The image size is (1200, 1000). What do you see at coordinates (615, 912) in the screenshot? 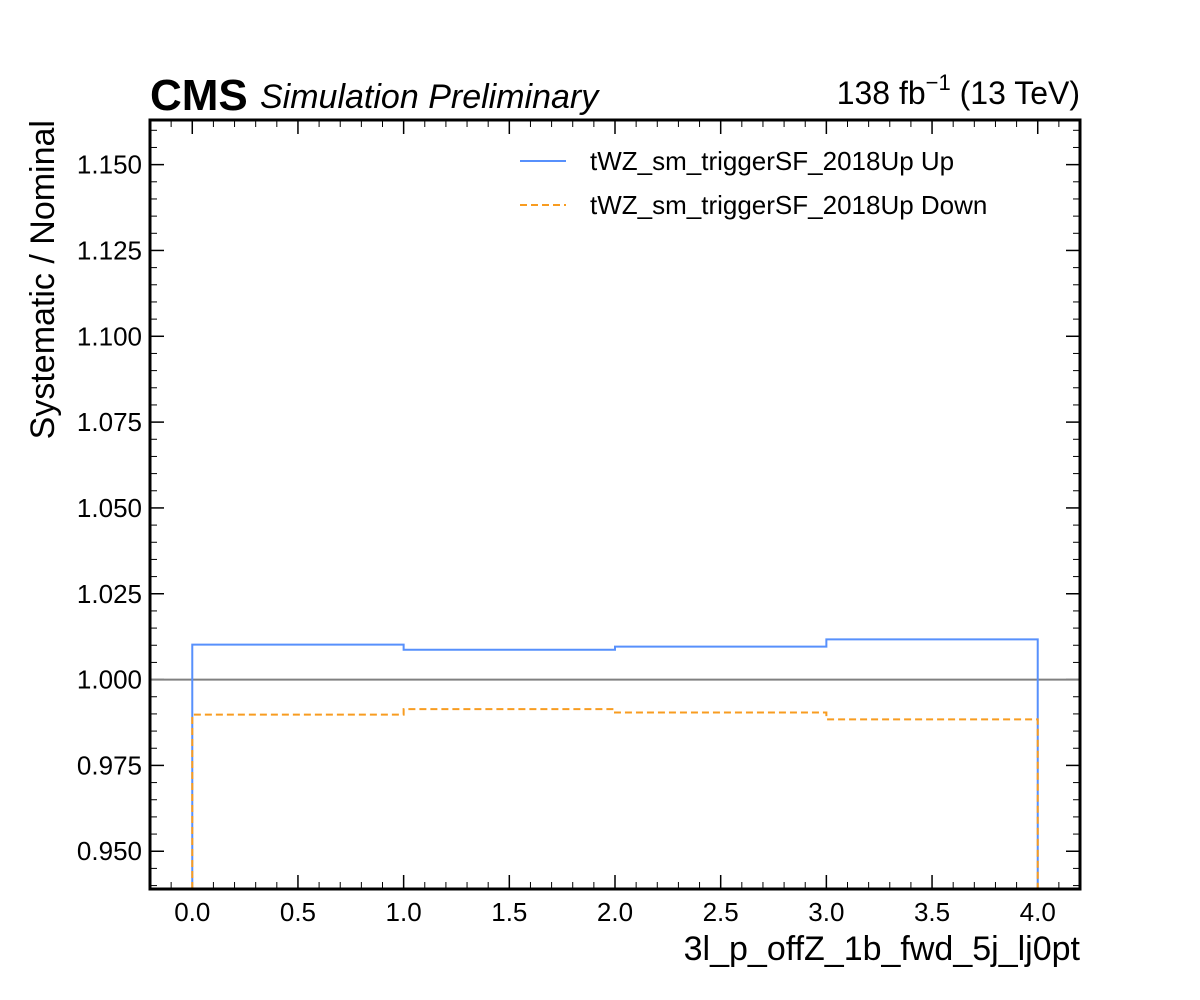
I see `x-tick-label: 2.0` at bounding box center [615, 912].